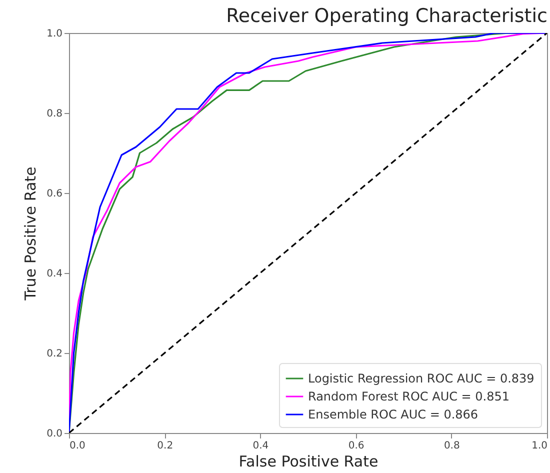 The height and width of the screenshot is (473, 550). Describe the element at coordinates (78, 446) in the screenshot. I see `x-tick-label: 0.0` at that location.